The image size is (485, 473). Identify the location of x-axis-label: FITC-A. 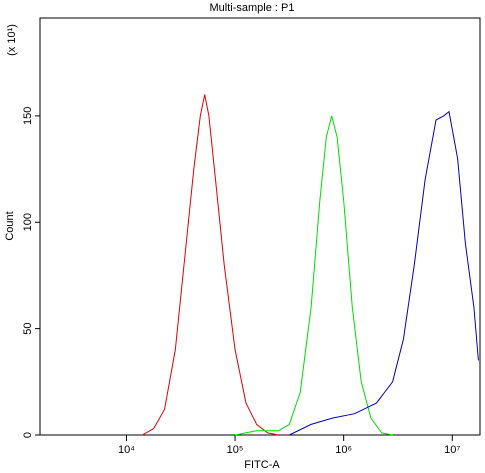
(262, 465).